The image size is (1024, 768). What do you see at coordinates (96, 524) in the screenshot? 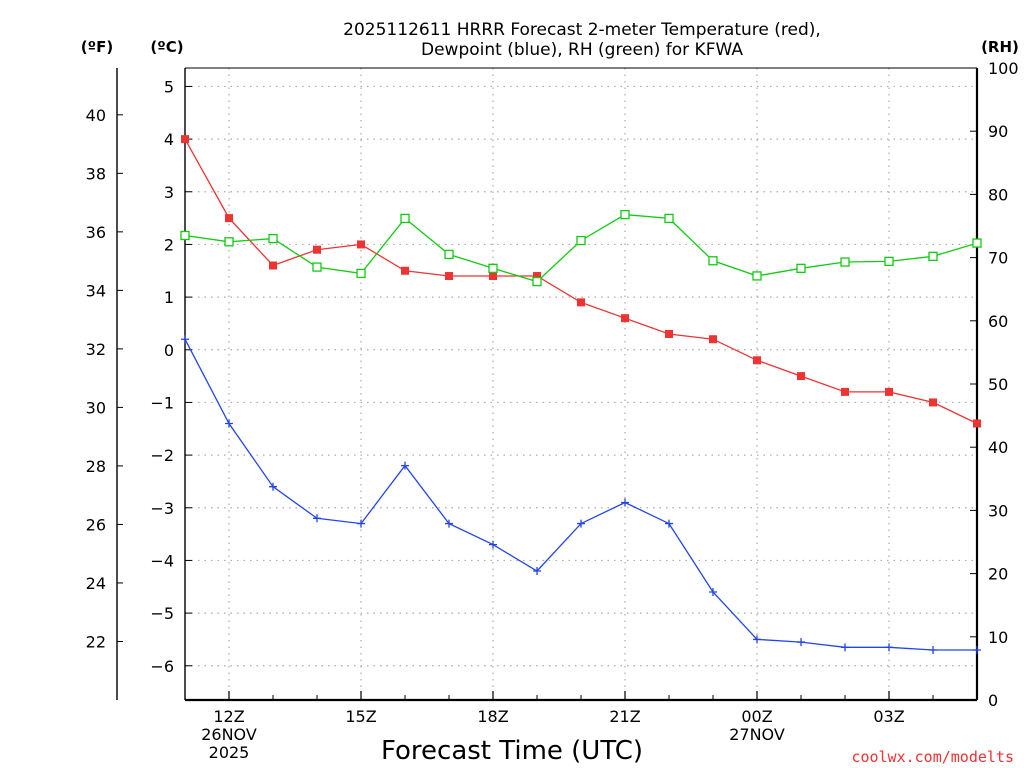
I see `fahrenheit-tick-label: 26` at bounding box center [96, 524].